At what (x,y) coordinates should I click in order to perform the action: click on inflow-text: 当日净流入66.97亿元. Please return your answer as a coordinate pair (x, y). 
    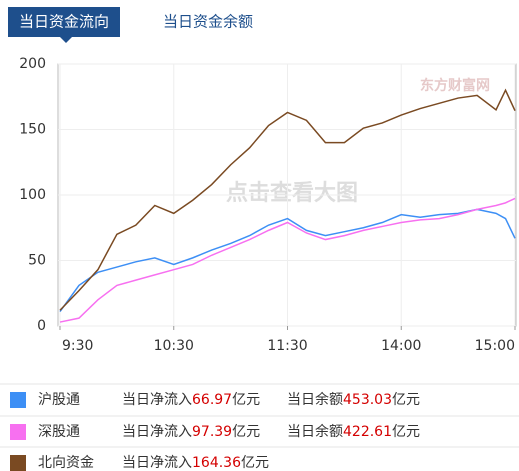
    Looking at the image, I should click on (191, 400).